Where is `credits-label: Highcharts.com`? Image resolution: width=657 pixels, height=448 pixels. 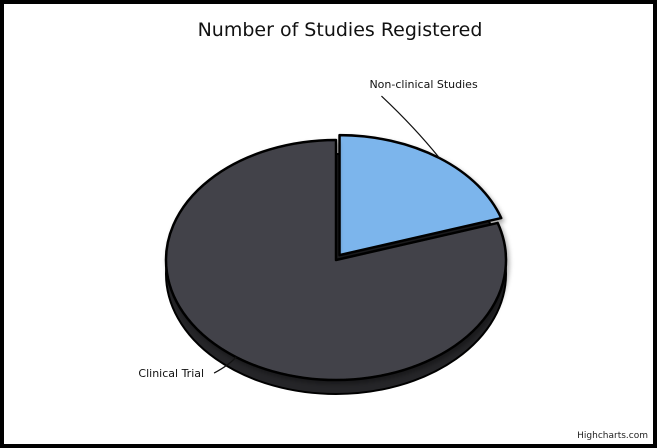 credits-label: Highcharts.com is located at coordinates (612, 436).